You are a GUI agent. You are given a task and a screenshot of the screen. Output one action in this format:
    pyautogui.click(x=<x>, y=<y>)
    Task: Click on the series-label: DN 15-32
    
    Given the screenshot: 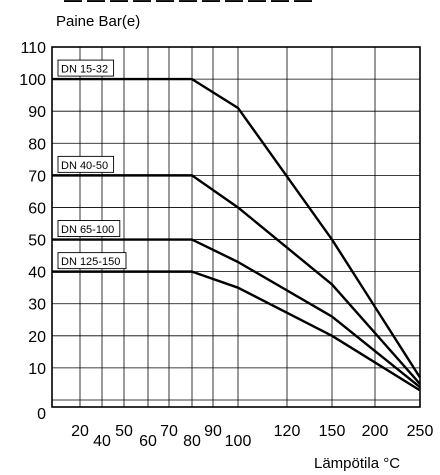 What is the action you would take?
    pyautogui.click(x=86, y=68)
    